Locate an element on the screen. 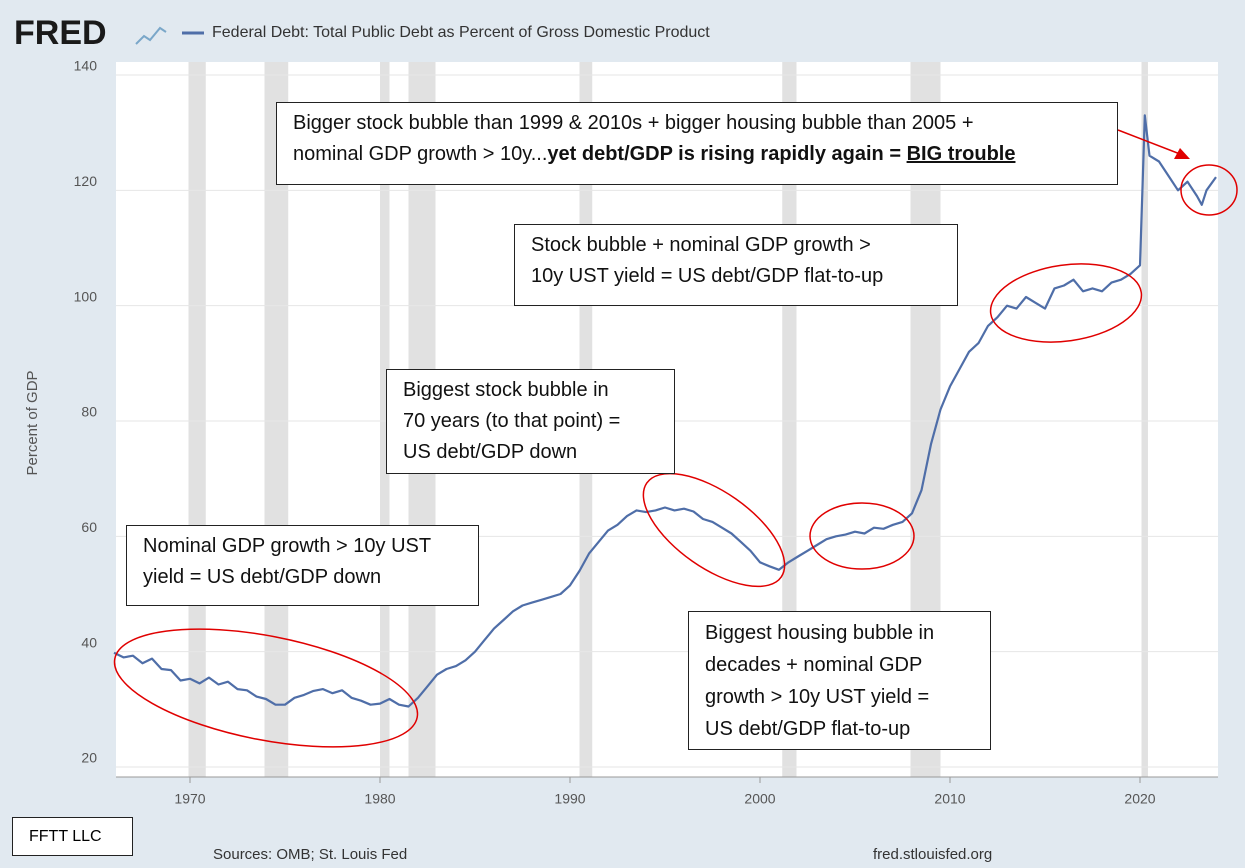 This screenshot has width=1245, height=868. annotation-line: growth > 10y UST yield = is located at coordinates (817, 697).